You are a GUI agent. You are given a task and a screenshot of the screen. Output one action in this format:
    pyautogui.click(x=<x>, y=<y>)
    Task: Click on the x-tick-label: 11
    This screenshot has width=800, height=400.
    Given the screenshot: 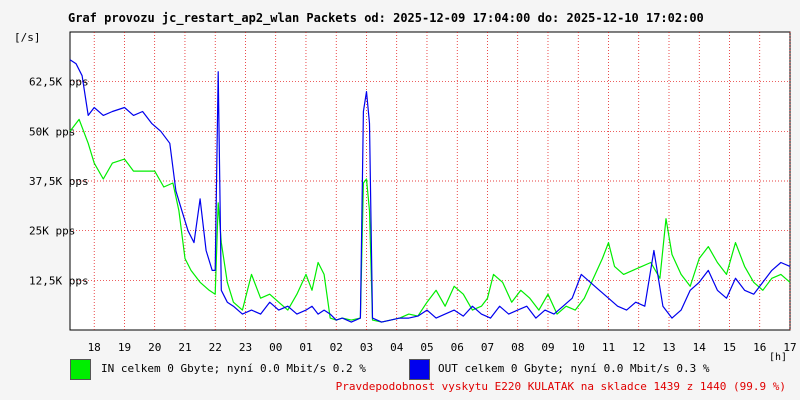 What is the action you would take?
    pyautogui.click(x=608, y=347)
    